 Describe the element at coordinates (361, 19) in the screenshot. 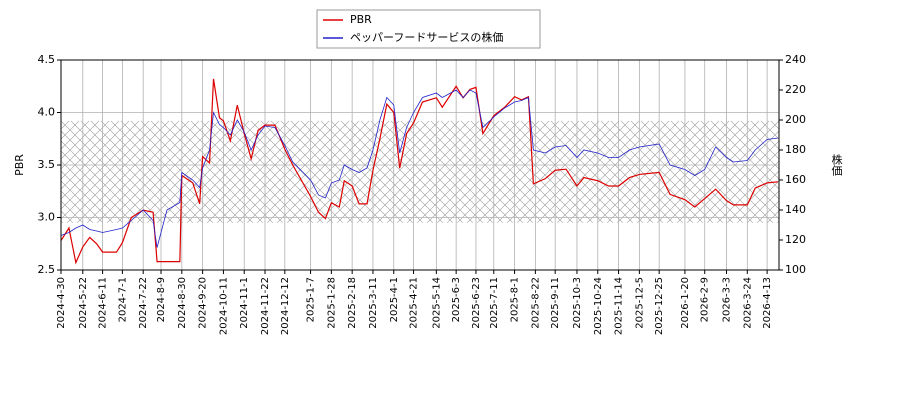

I see `legend-label: PBR` at that location.